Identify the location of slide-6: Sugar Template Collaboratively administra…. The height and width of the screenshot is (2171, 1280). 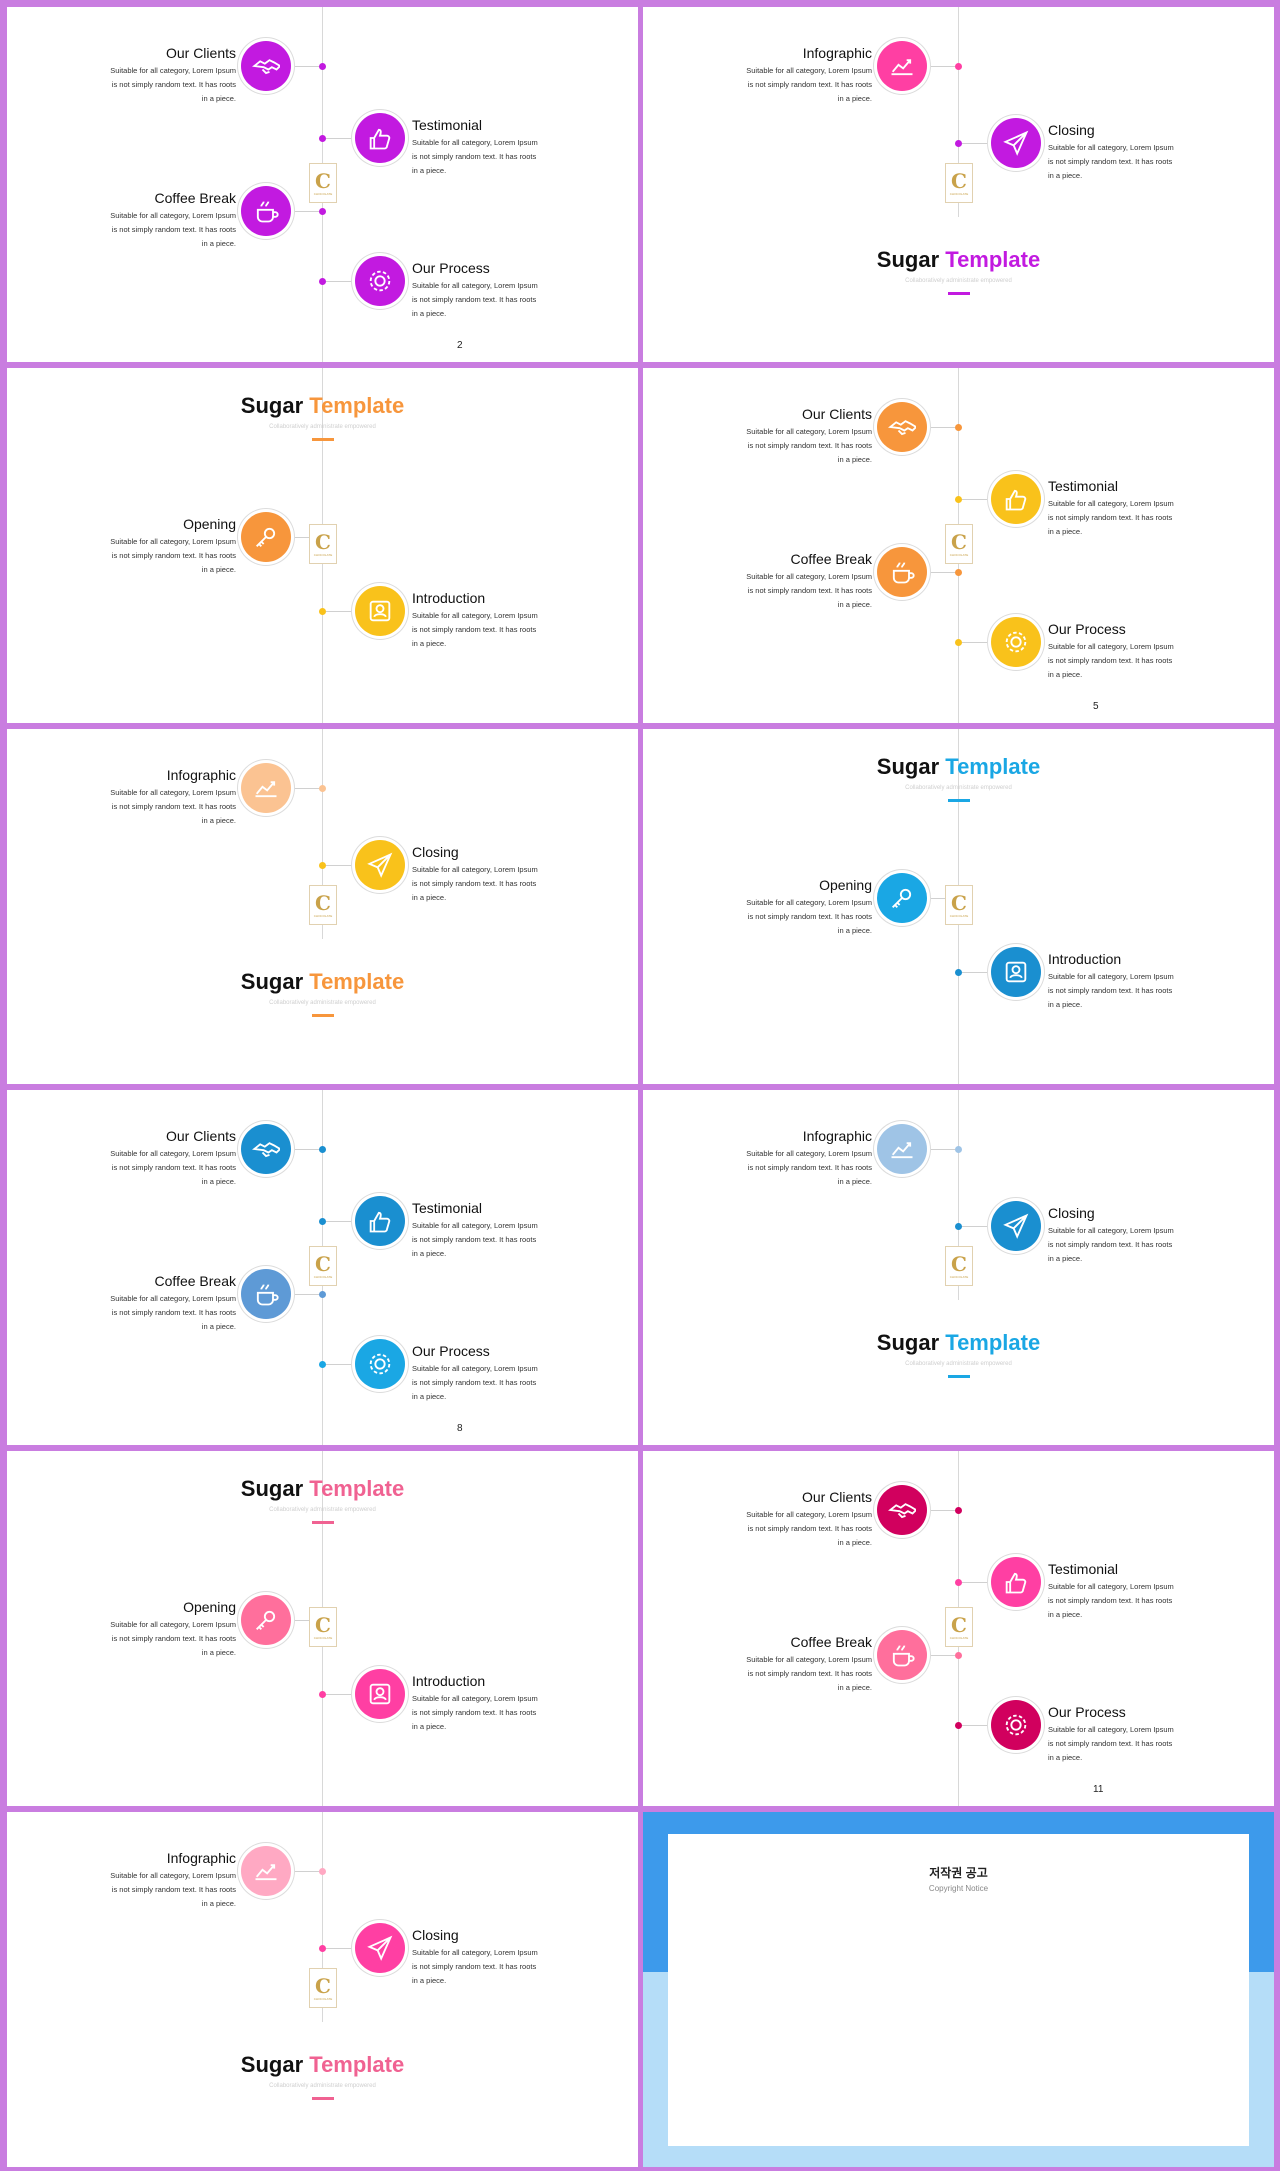
(958, 906).